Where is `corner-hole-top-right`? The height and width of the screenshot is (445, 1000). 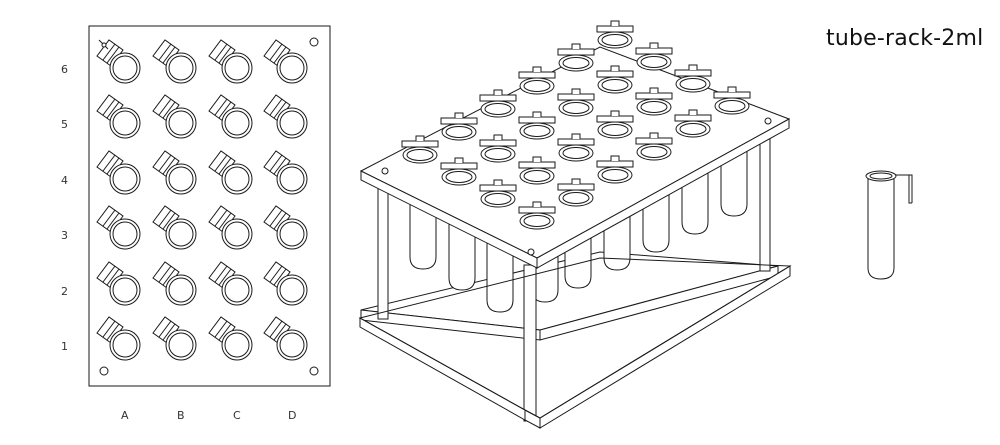
corner-hole-top-right is located at coordinates (314, 42).